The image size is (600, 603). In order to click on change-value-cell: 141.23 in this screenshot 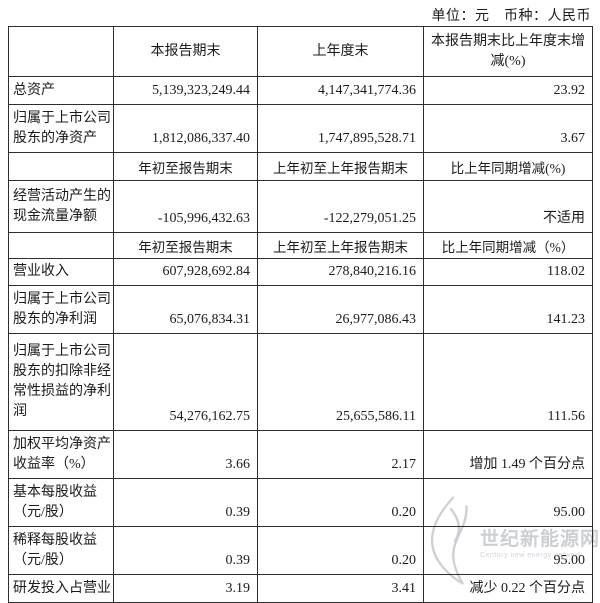, I will do `click(508, 309)`.